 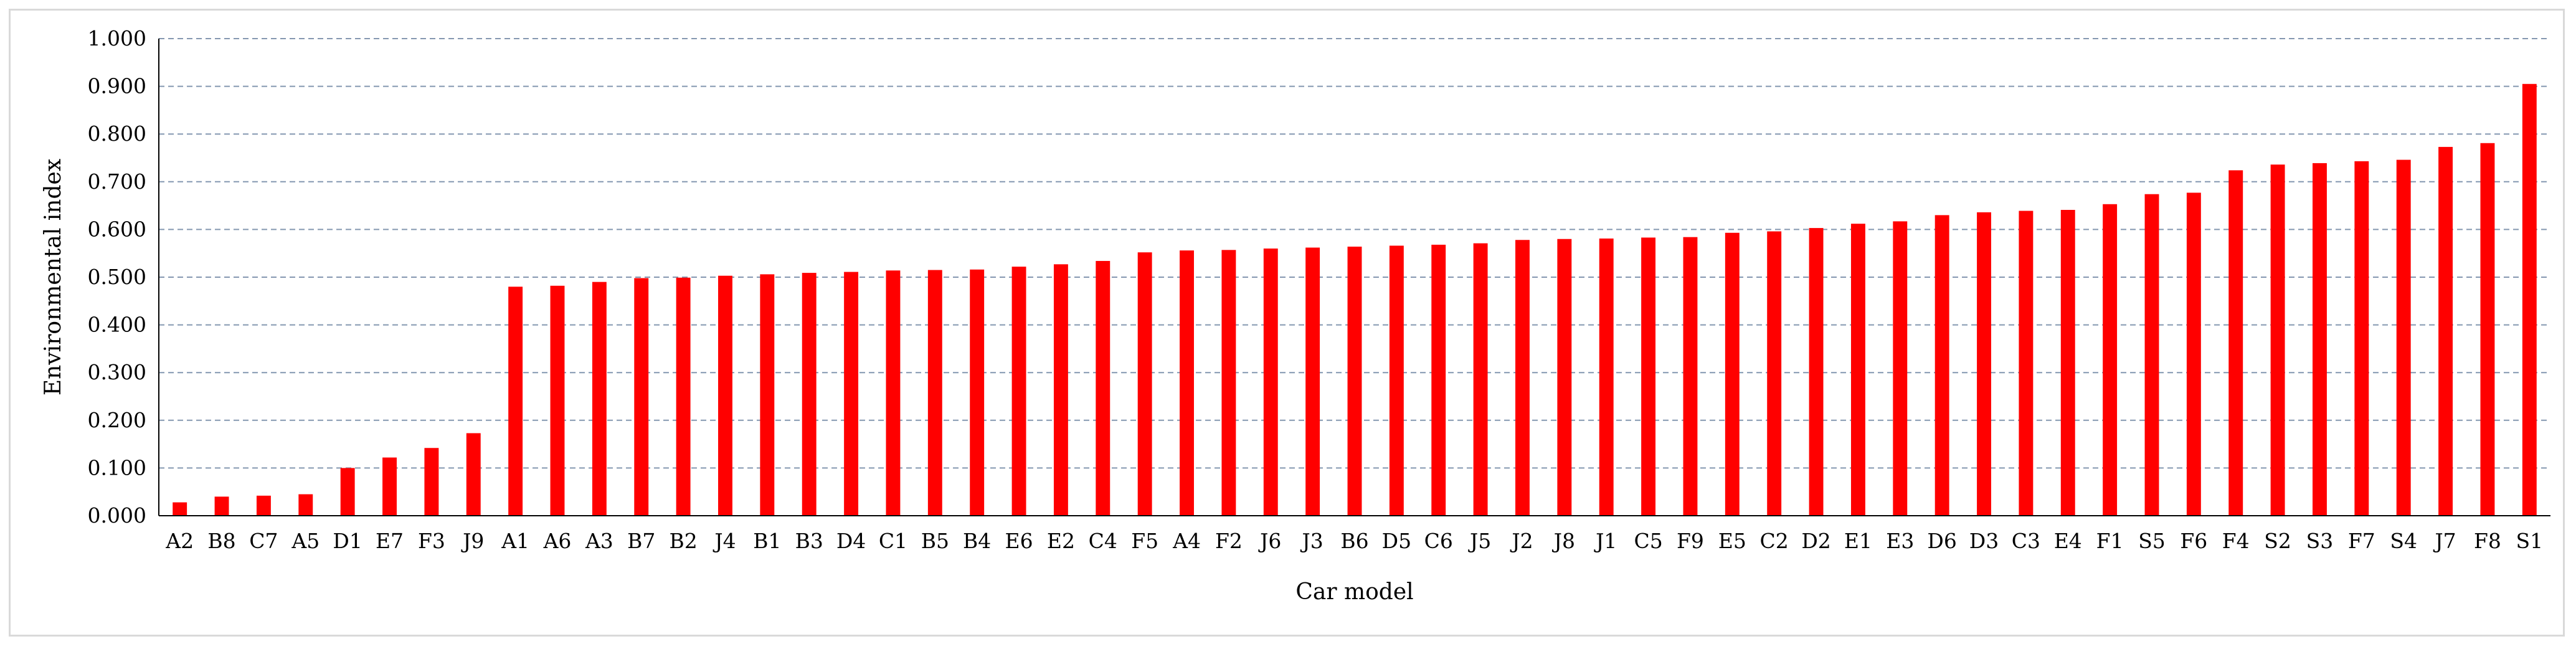 I want to click on bar-J2, so click(x=1522, y=378).